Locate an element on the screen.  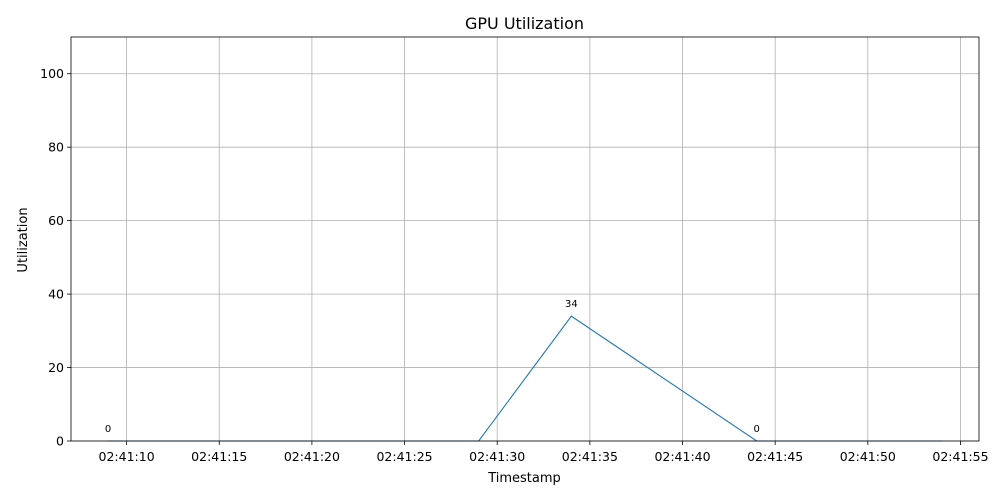
y-tick-label: 80 is located at coordinates (56, 147).